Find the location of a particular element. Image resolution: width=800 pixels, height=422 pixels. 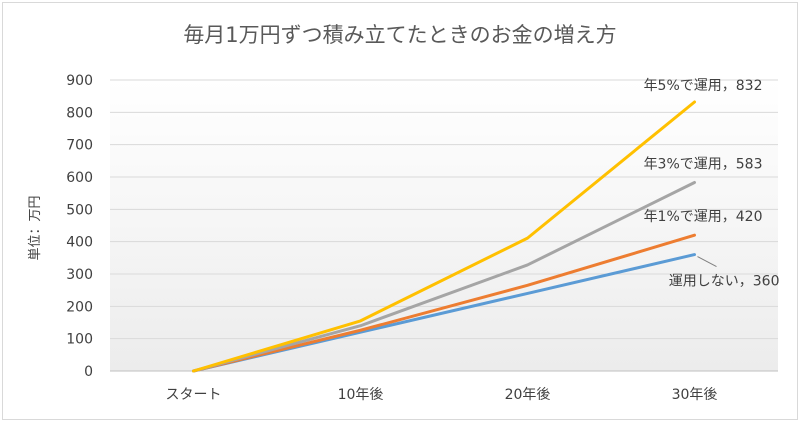

data-label: 年1%で運用，420 is located at coordinates (703, 217).